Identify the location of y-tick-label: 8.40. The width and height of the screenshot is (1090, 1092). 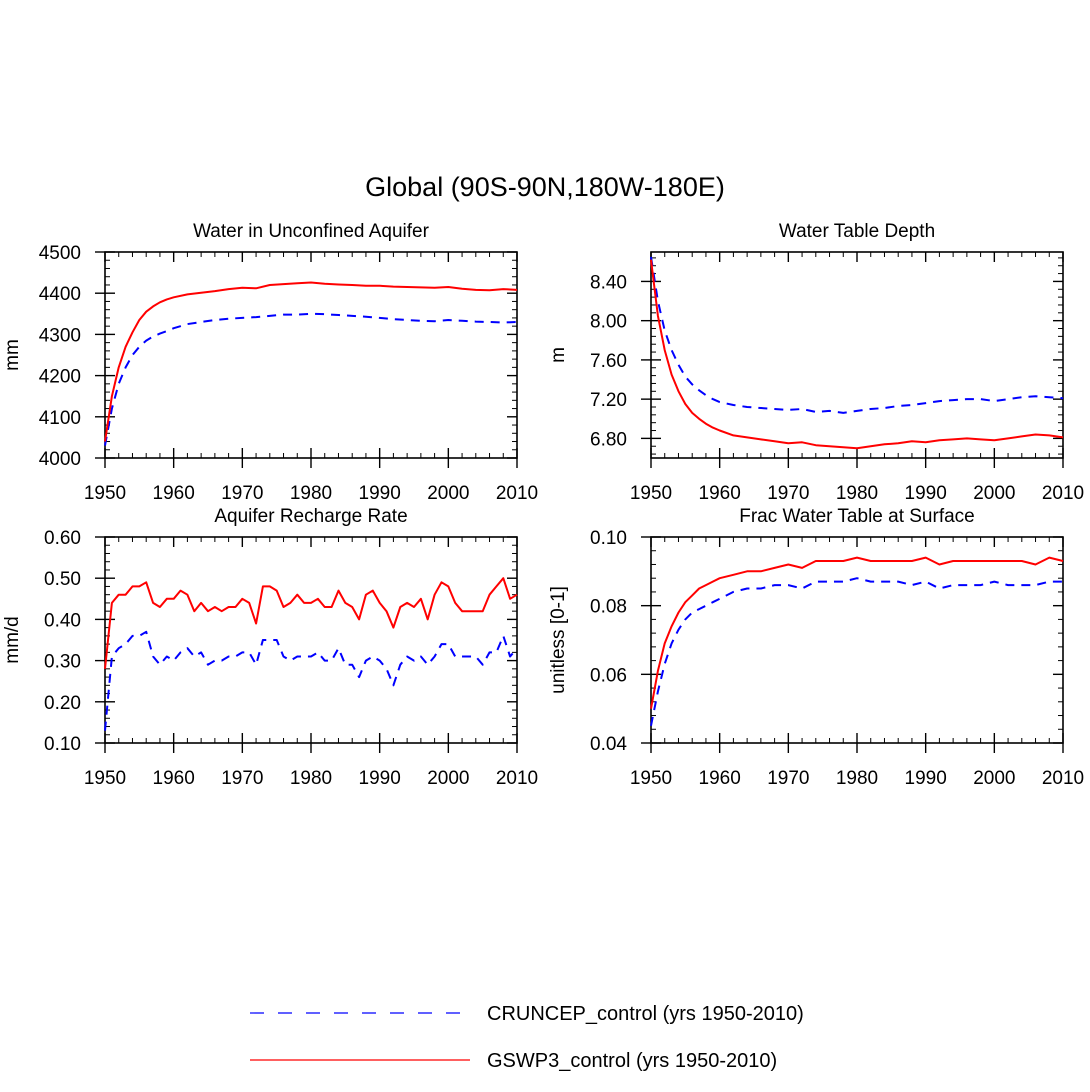
(608, 282).